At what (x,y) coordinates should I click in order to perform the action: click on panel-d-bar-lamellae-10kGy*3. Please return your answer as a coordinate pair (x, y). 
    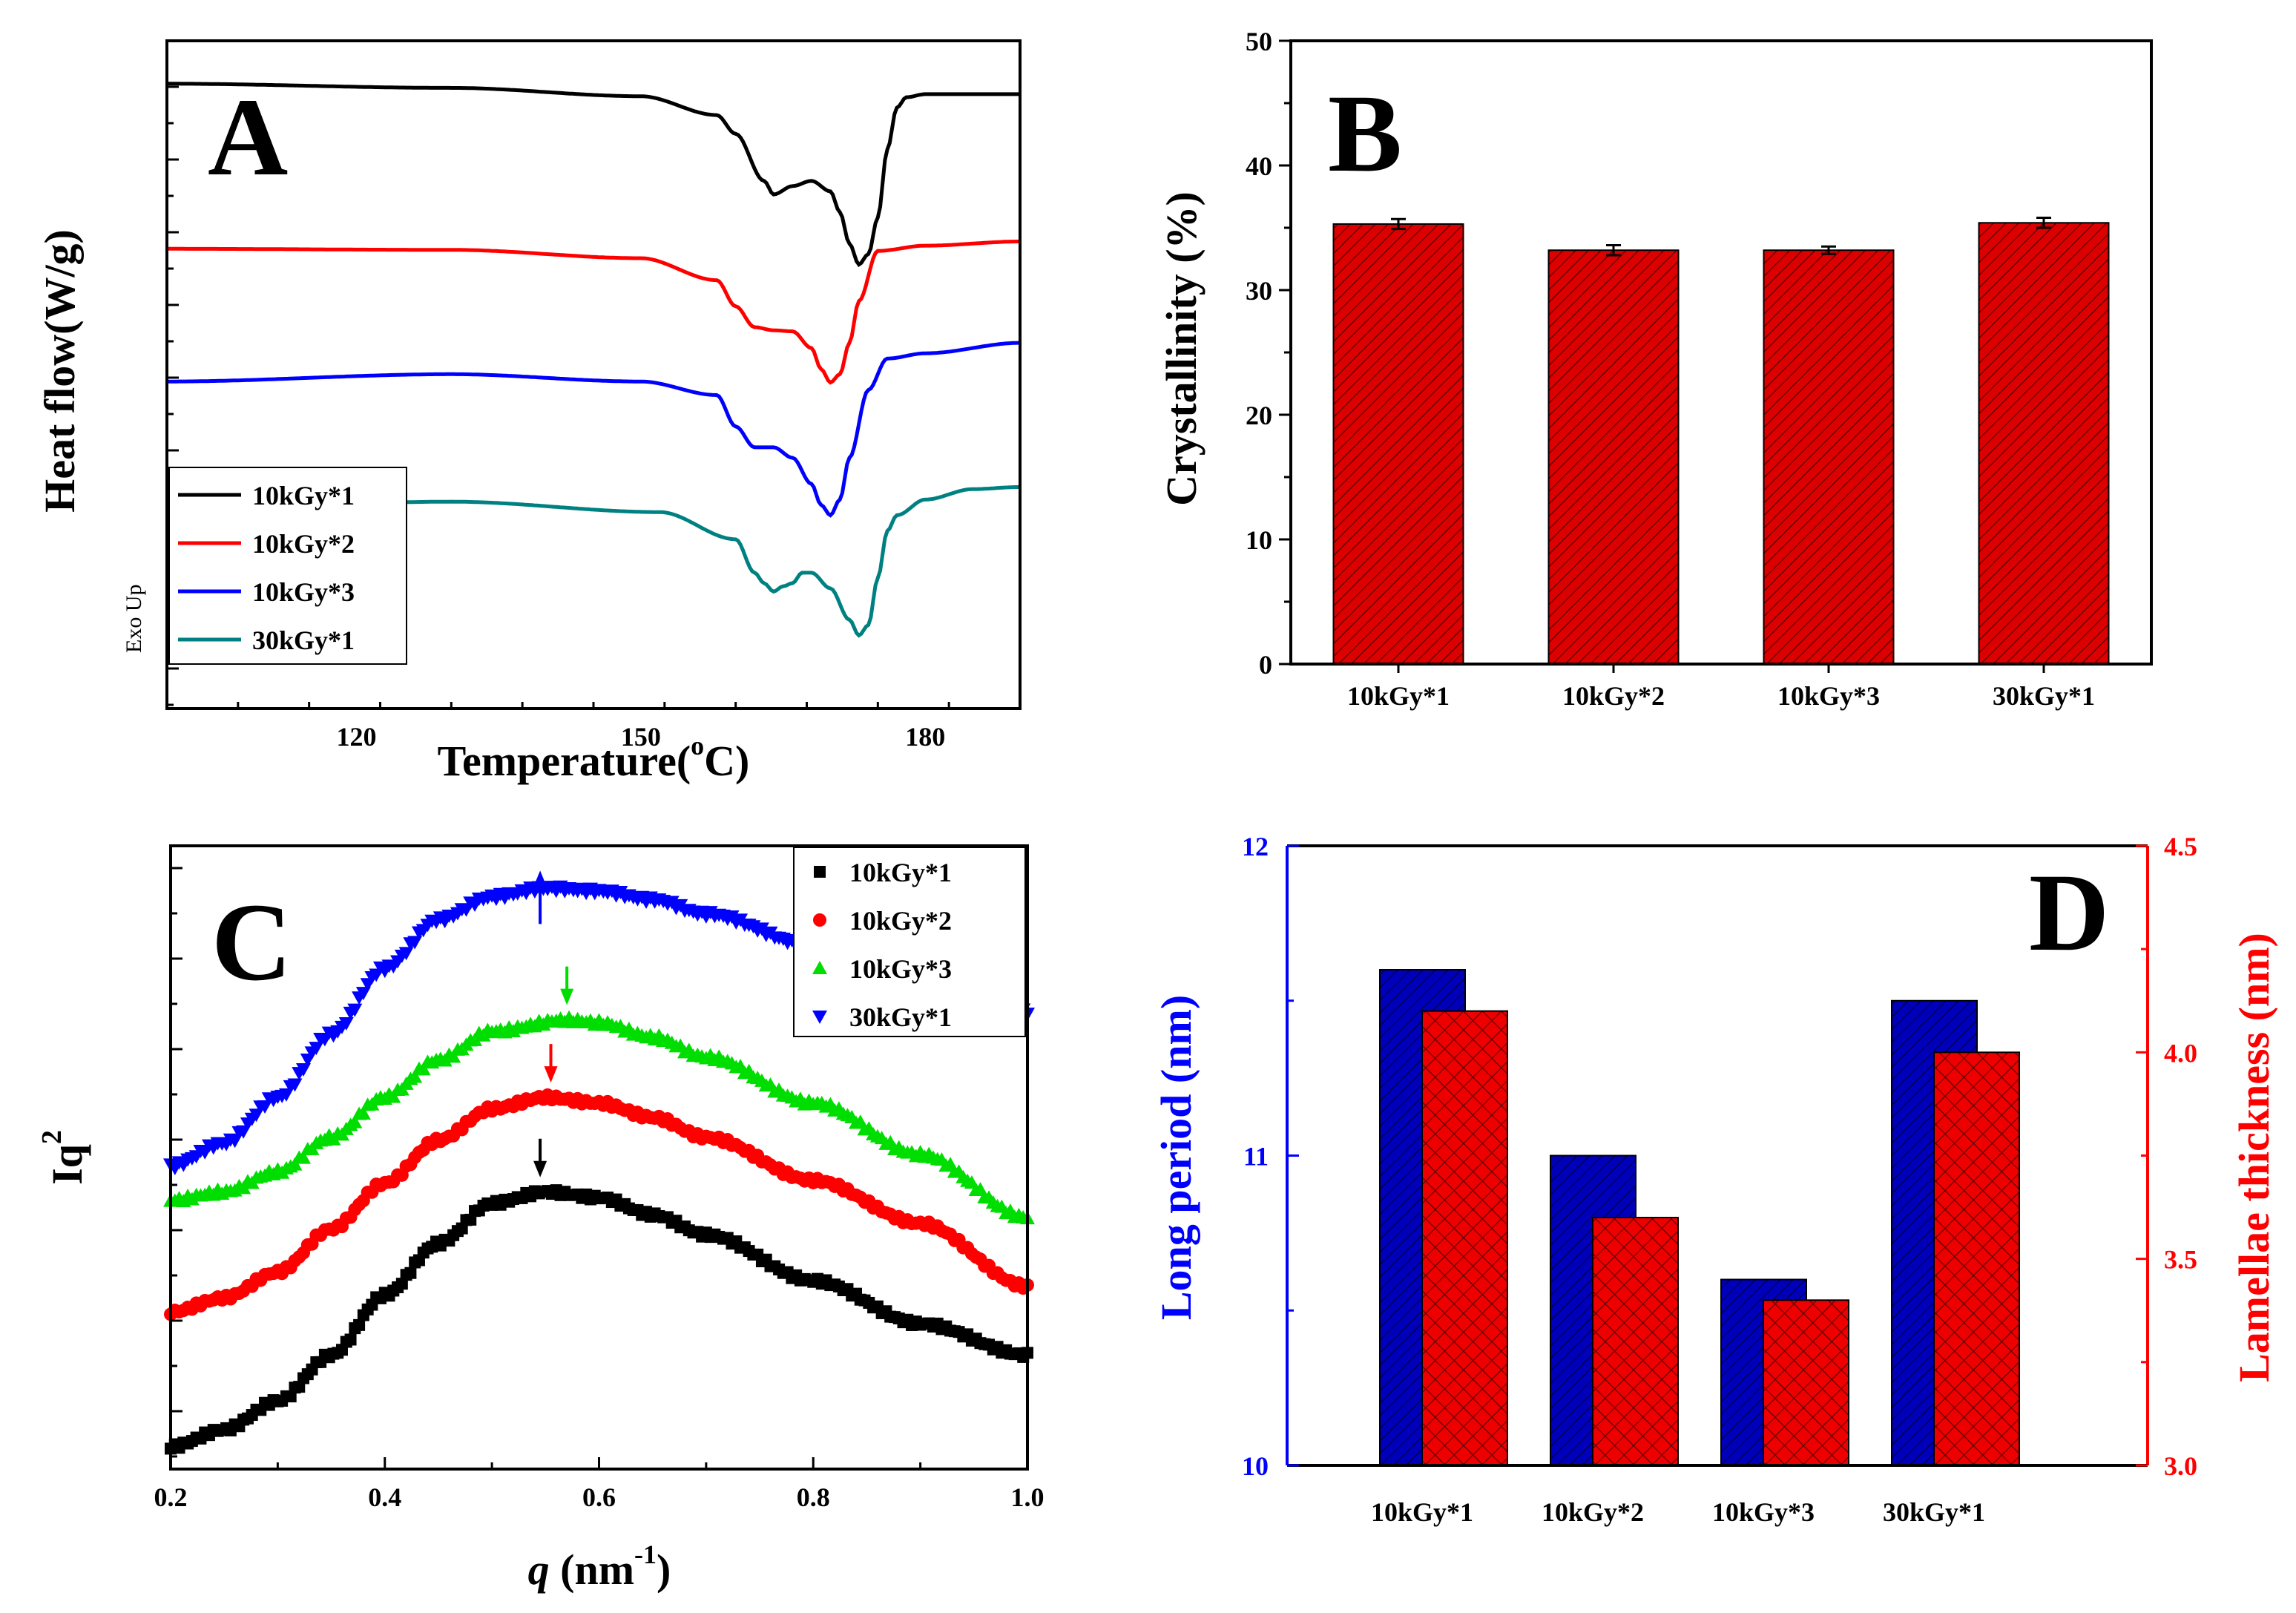
    Looking at the image, I should click on (1806, 1383).